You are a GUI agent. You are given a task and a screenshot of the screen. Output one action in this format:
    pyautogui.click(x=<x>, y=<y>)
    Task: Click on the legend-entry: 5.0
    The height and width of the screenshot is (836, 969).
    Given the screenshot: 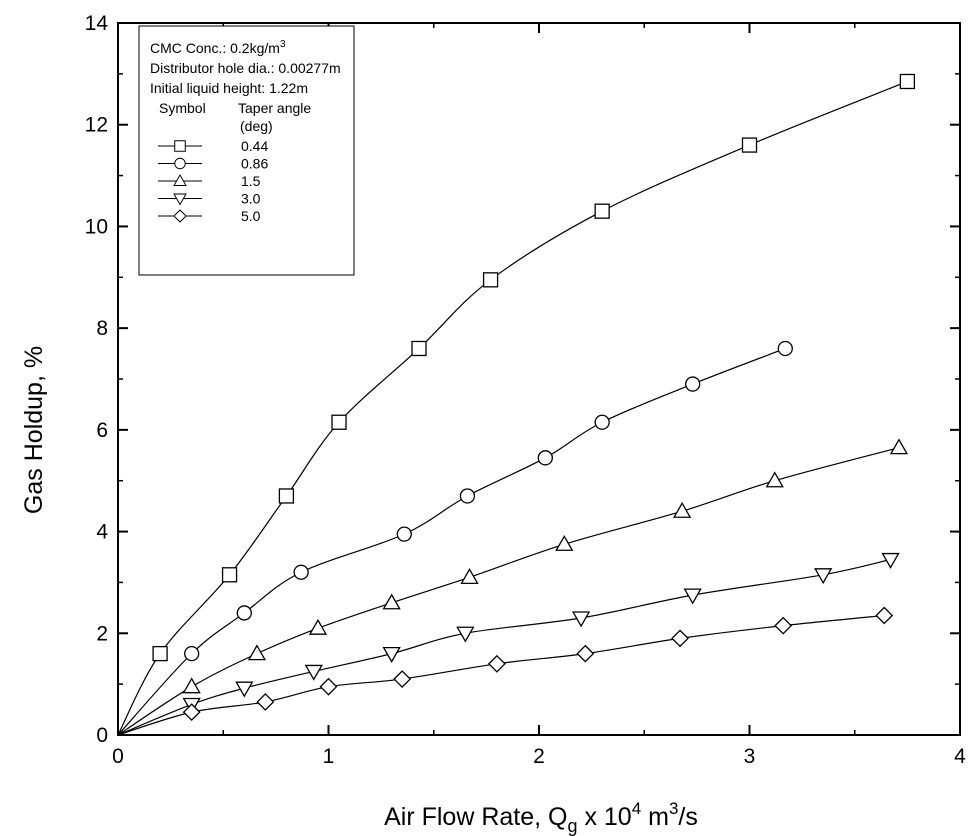 What is the action you would take?
    pyautogui.click(x=209, y=216)
    